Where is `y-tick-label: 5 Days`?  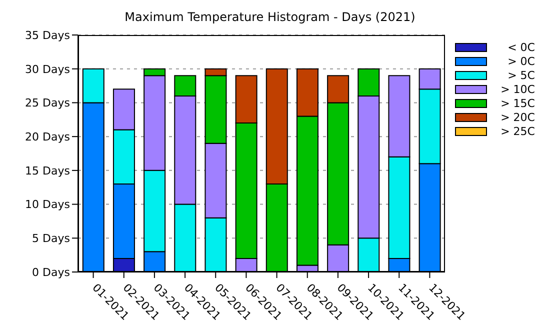 y-tick-label: 5 Days is located at coordinates (51, 239).